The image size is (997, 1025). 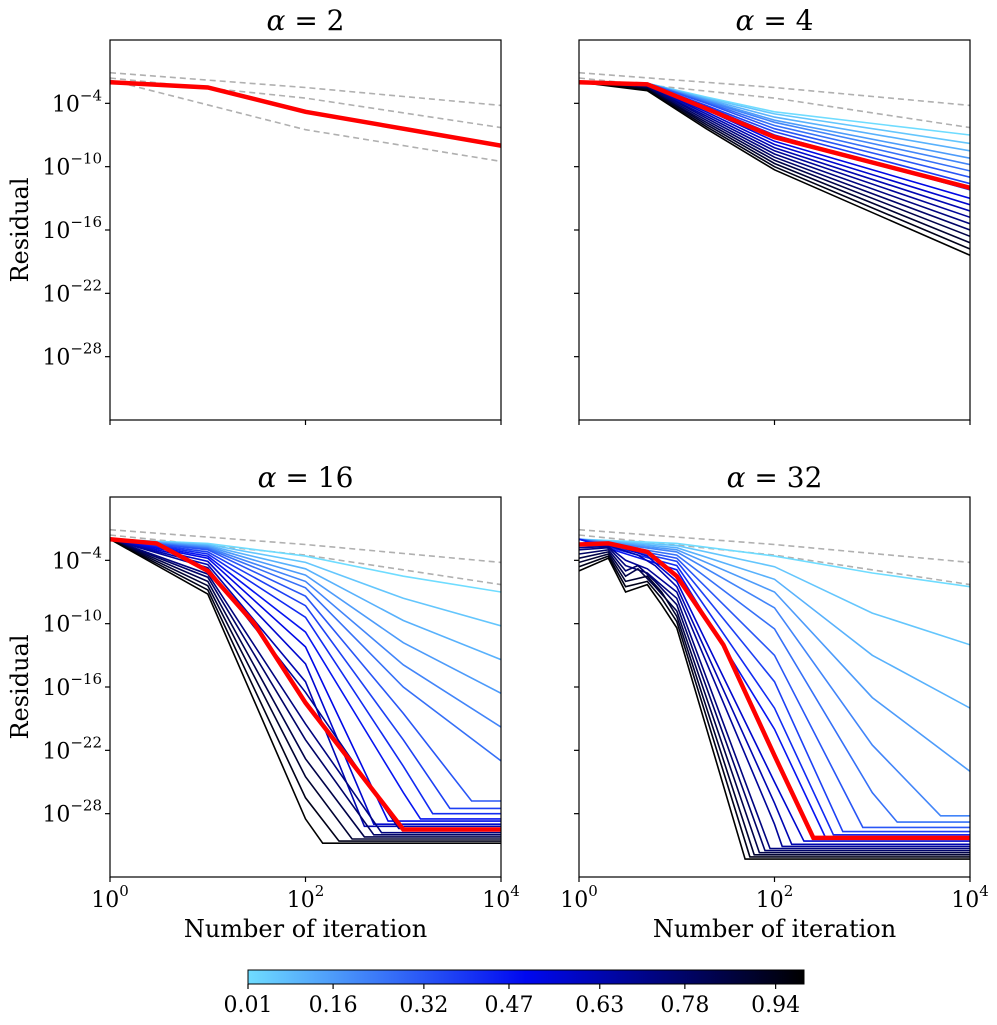 I want to click on colorbar-tick-label: 0.32, so click(x=423, y=1005).